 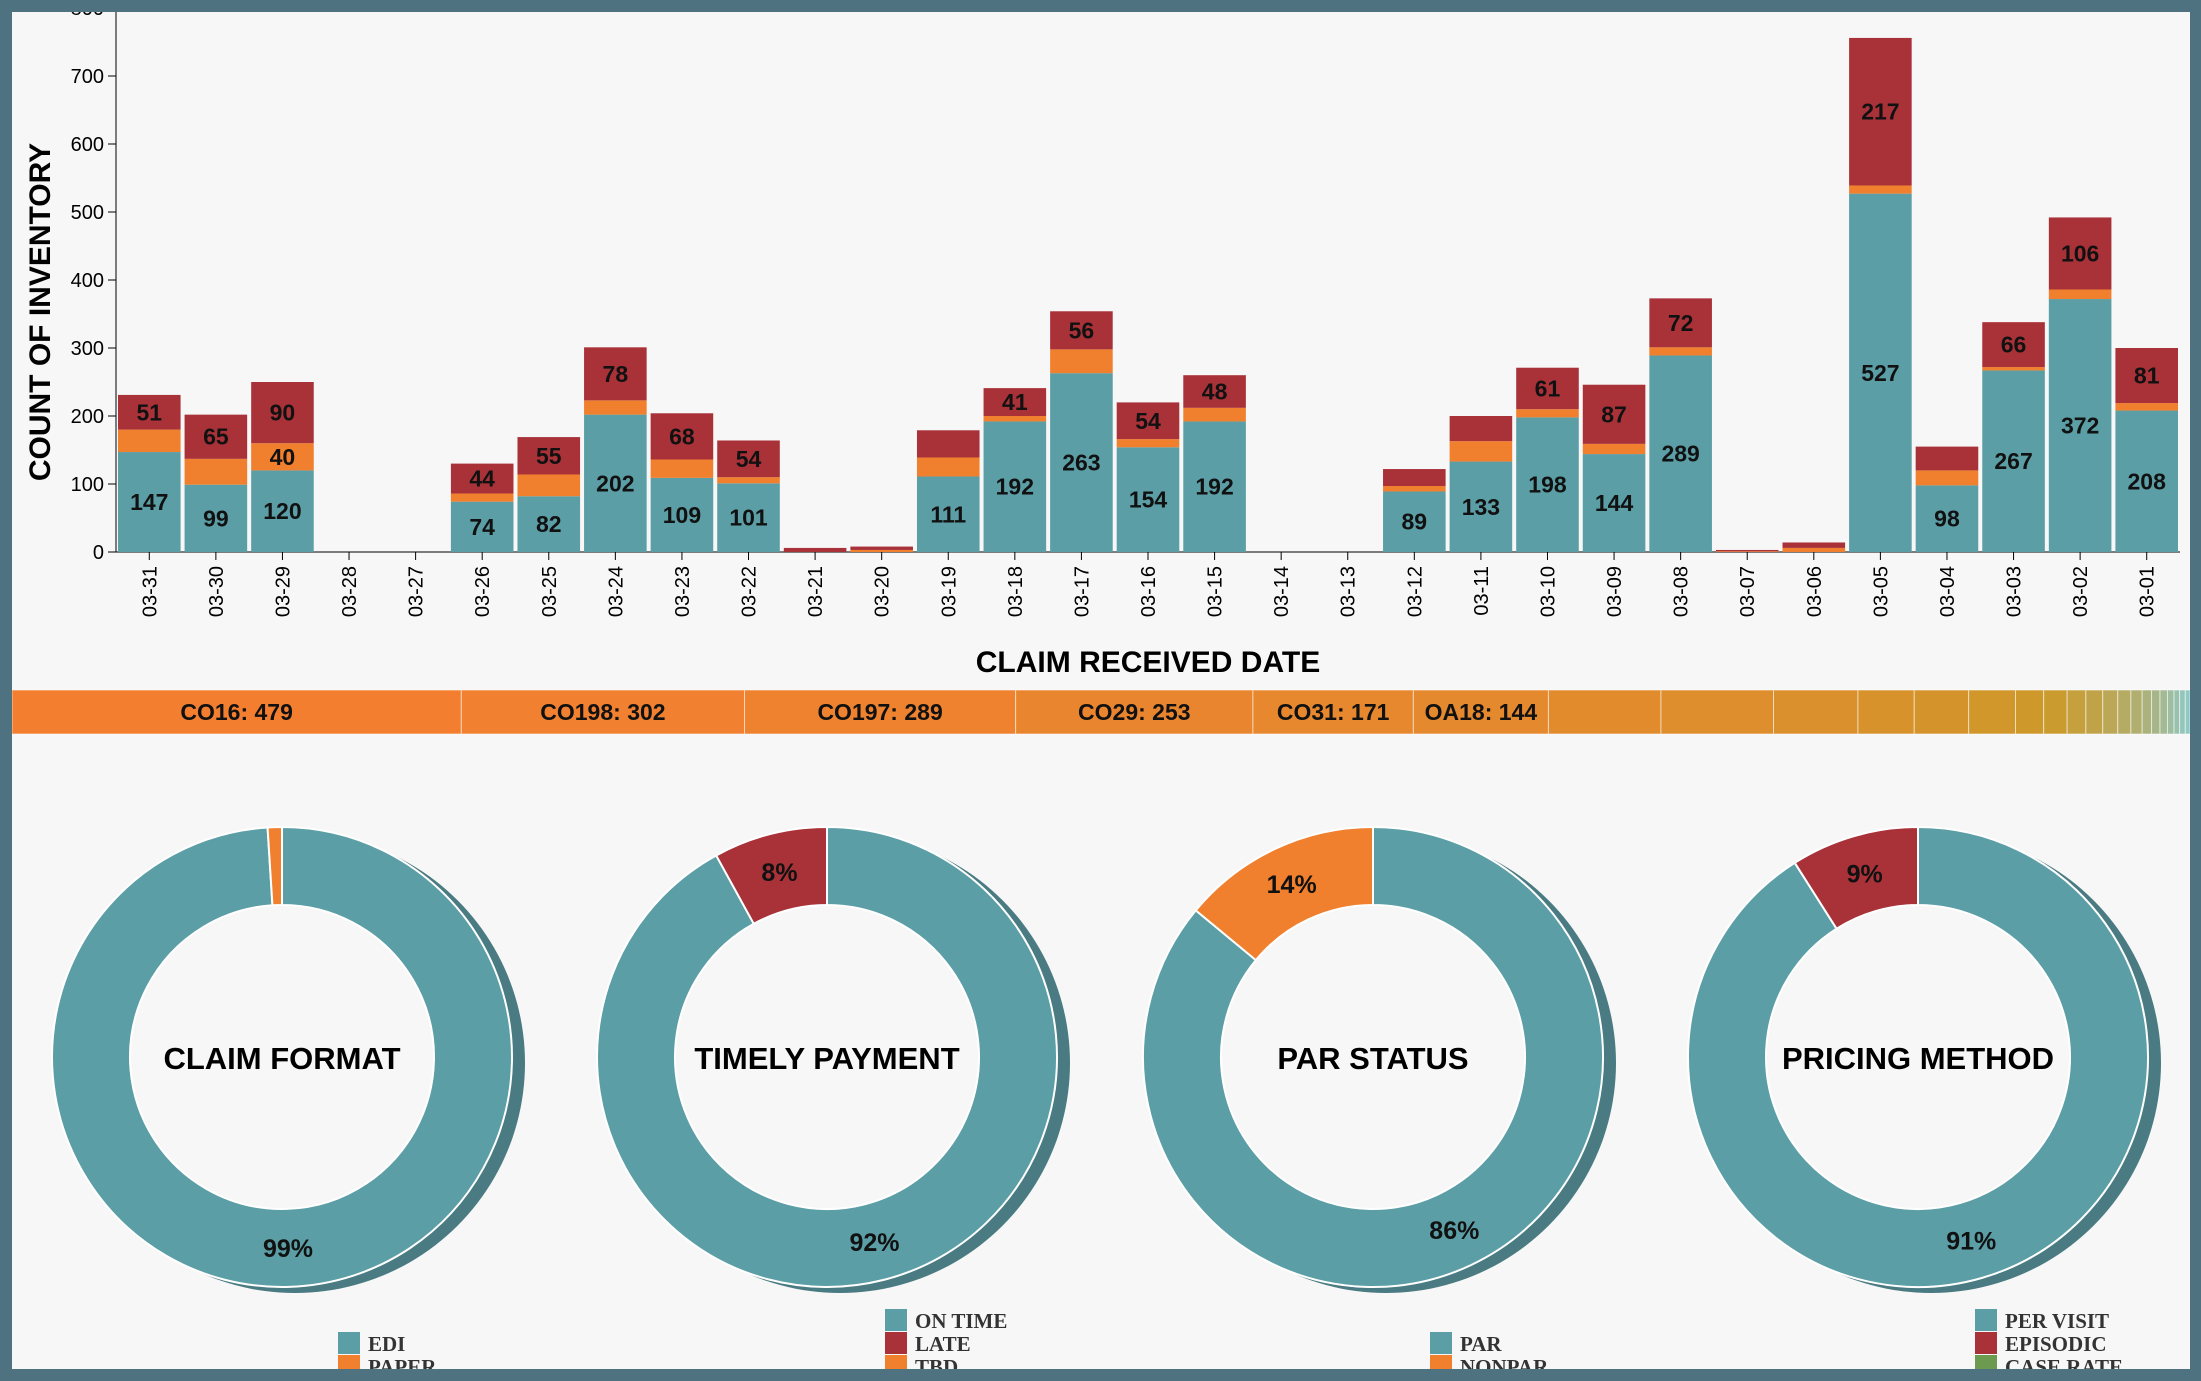 What do you see at coordinates (2080, 426) in the screenshot?
I see `bar-value-label: 372` at bounding box center [2080, 426].